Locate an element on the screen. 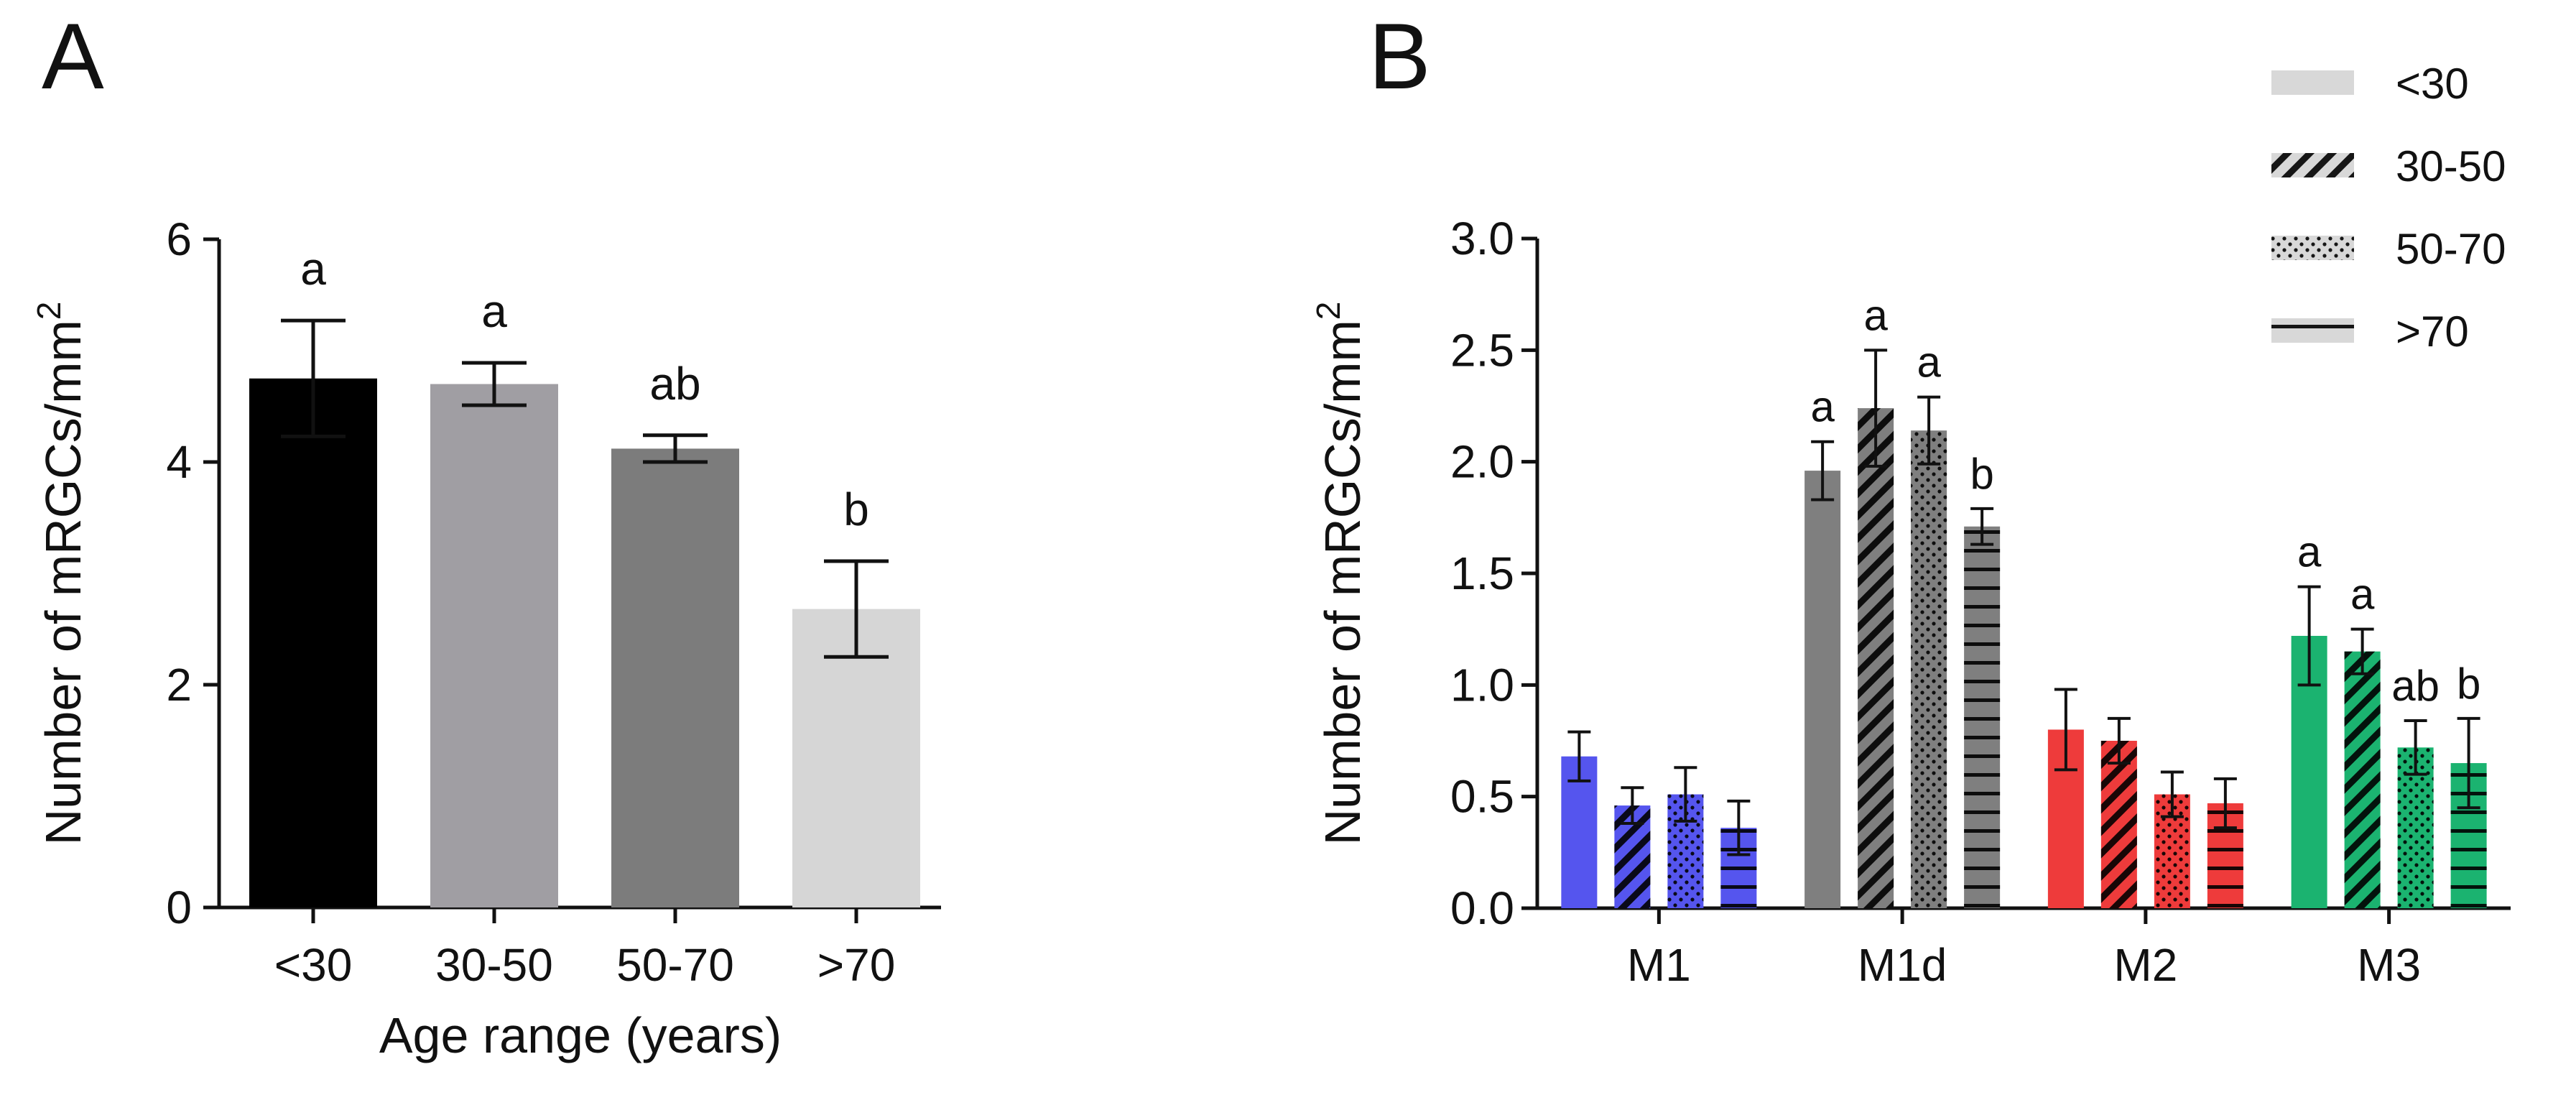 This screenshot has height=1095, width=2576. legend-label: >70 is located at coordinates (2432, 332).